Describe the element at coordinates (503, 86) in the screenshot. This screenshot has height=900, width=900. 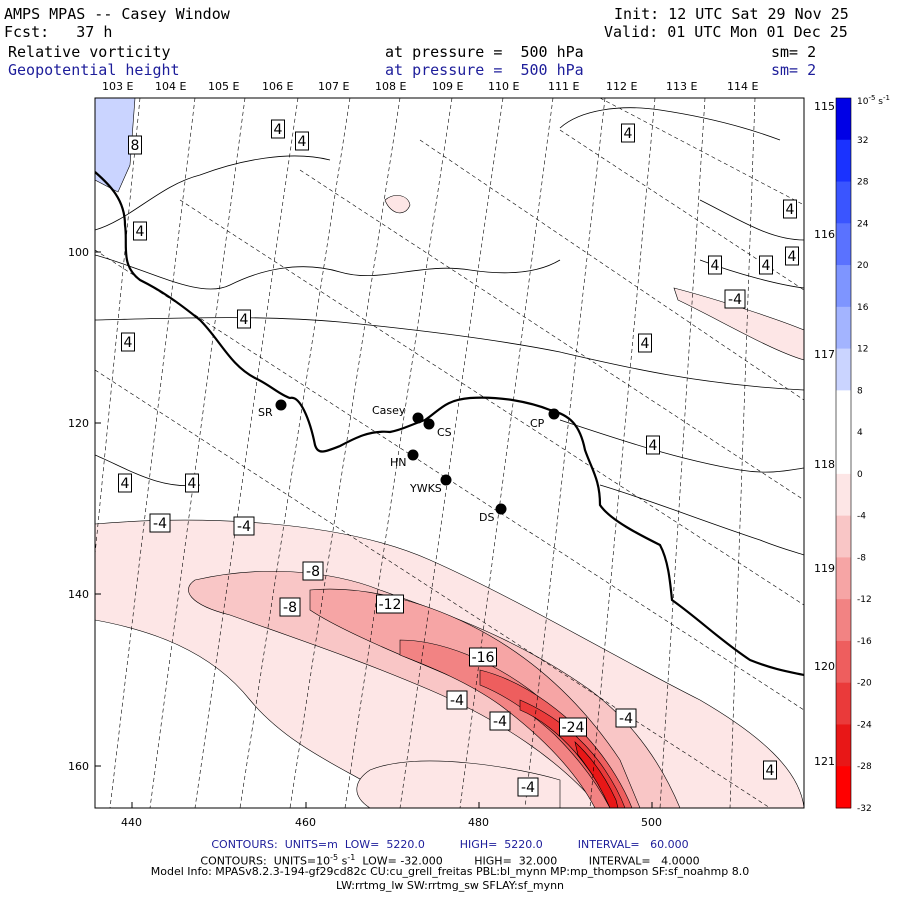
I see `lon-label: 110 E` at that location.